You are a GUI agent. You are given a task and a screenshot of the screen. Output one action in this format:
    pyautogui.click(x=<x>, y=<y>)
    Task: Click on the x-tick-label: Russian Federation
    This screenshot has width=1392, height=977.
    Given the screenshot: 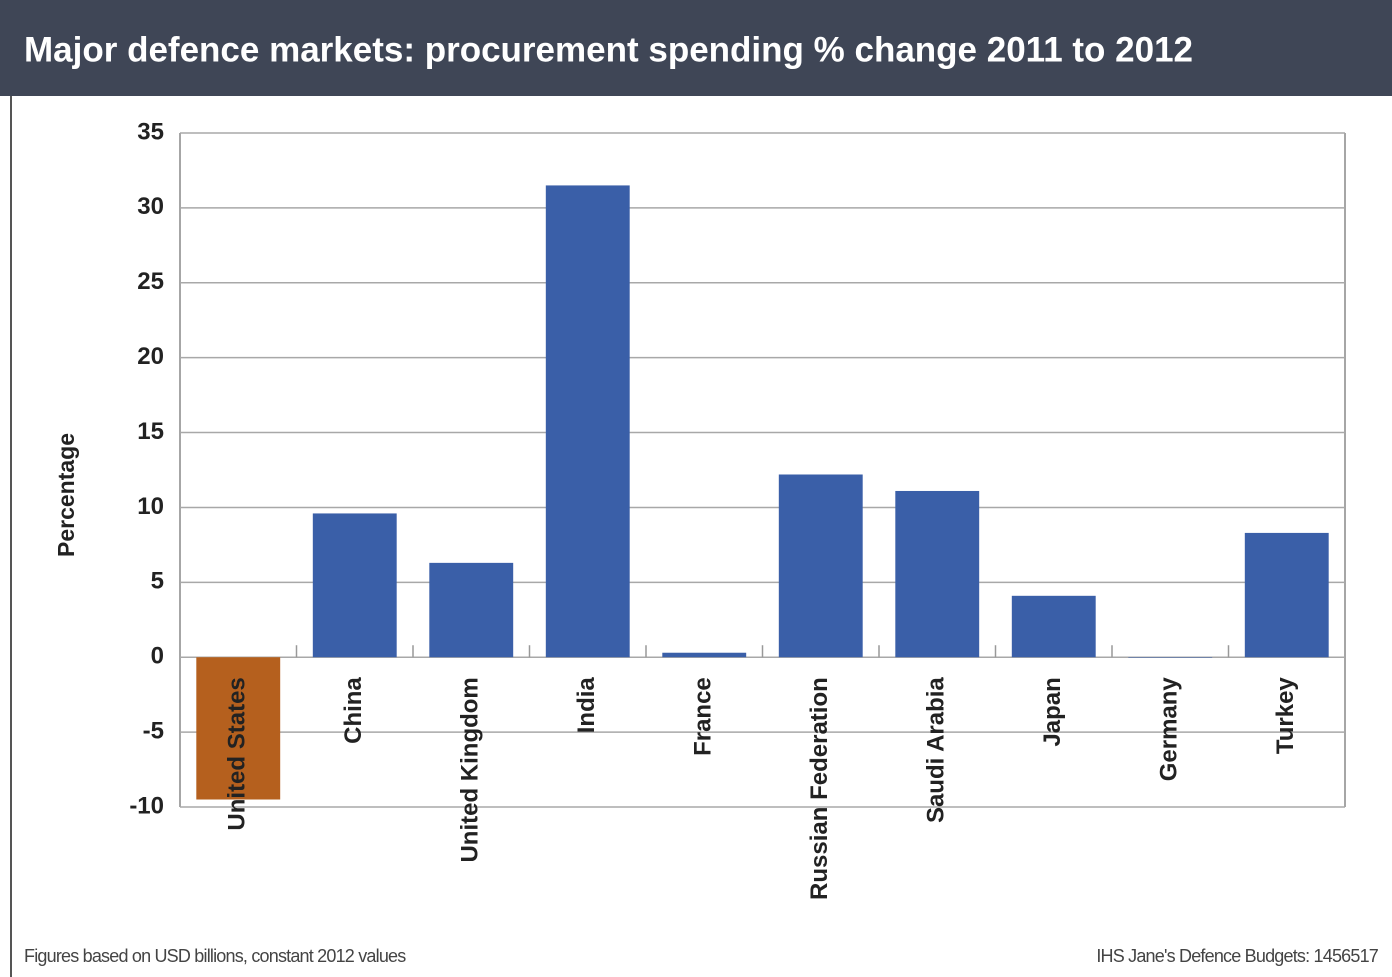 What is the action you would take?
    pyautogui.click(x=819, y=788)
    